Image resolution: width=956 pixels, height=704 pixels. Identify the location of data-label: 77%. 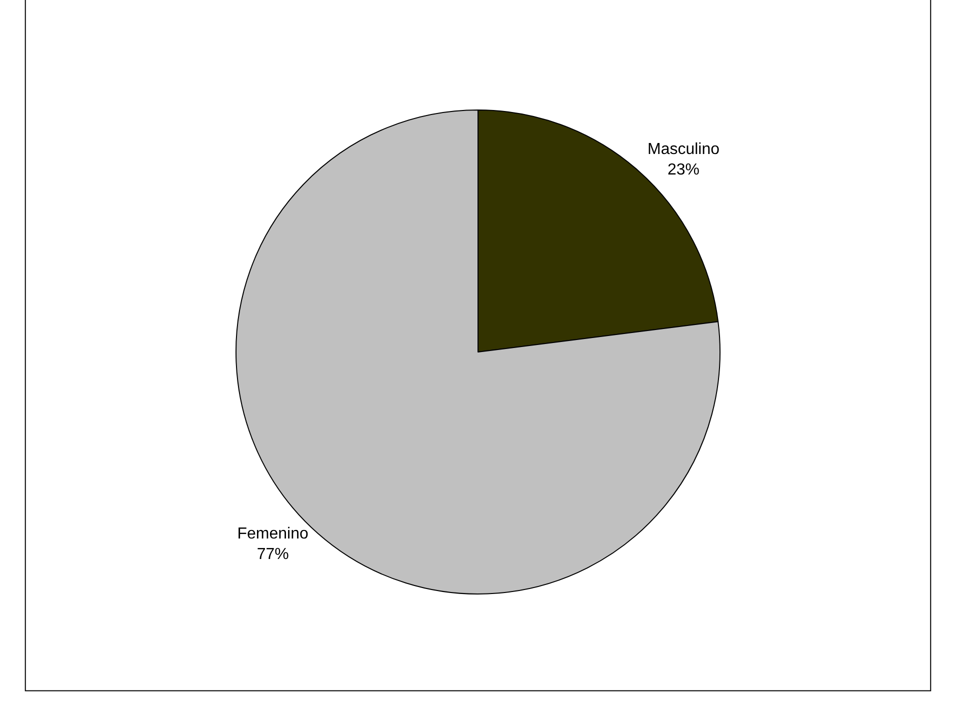
(272, 555).